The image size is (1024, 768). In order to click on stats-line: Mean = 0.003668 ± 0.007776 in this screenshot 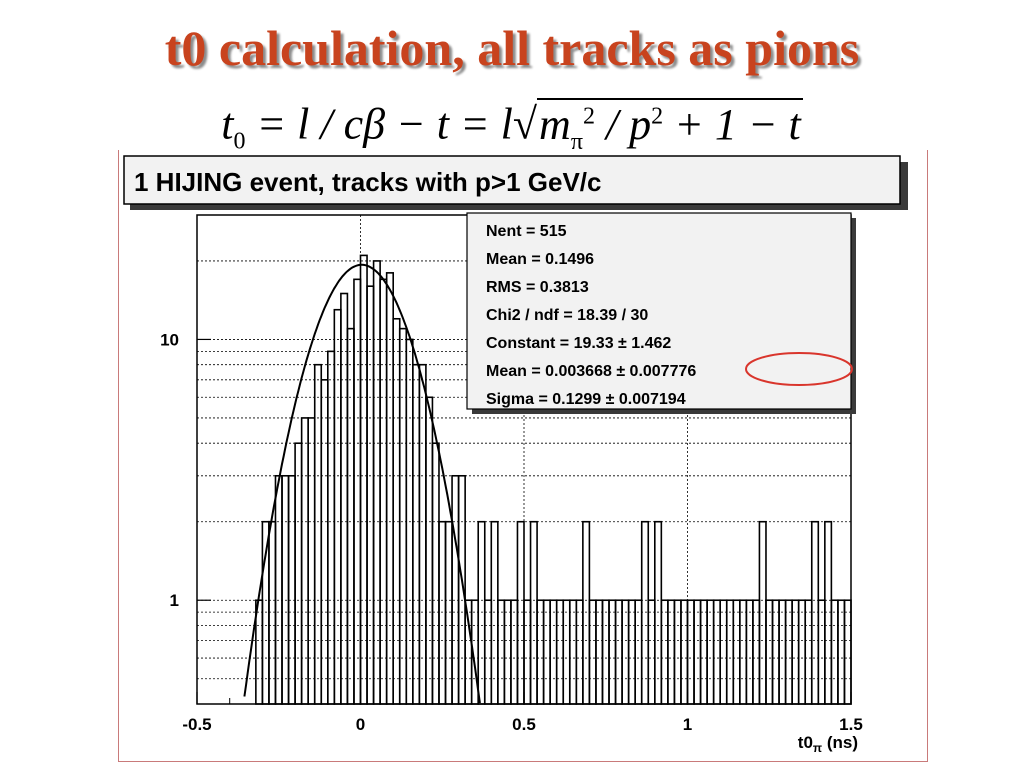, I will do `click(591, 371)`.